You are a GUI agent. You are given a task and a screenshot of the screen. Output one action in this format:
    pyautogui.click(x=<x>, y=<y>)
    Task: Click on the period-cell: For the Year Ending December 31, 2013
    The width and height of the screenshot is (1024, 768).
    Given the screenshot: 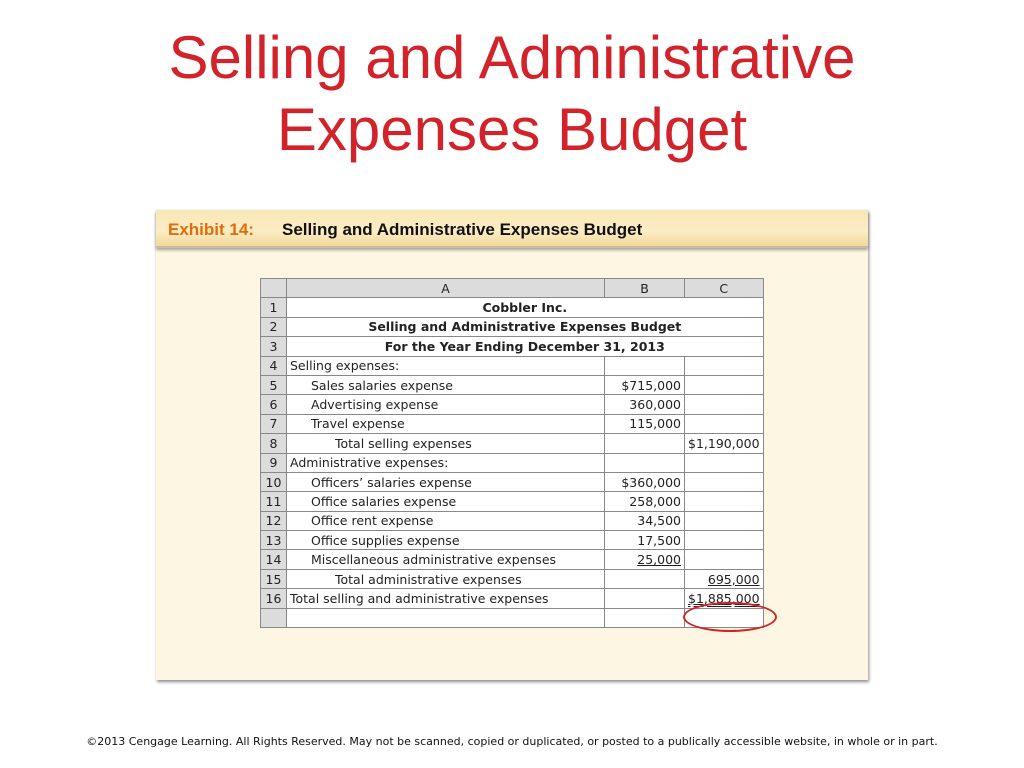 What is the action you would take?
    pyautogui.click(x=525, y=346)
    